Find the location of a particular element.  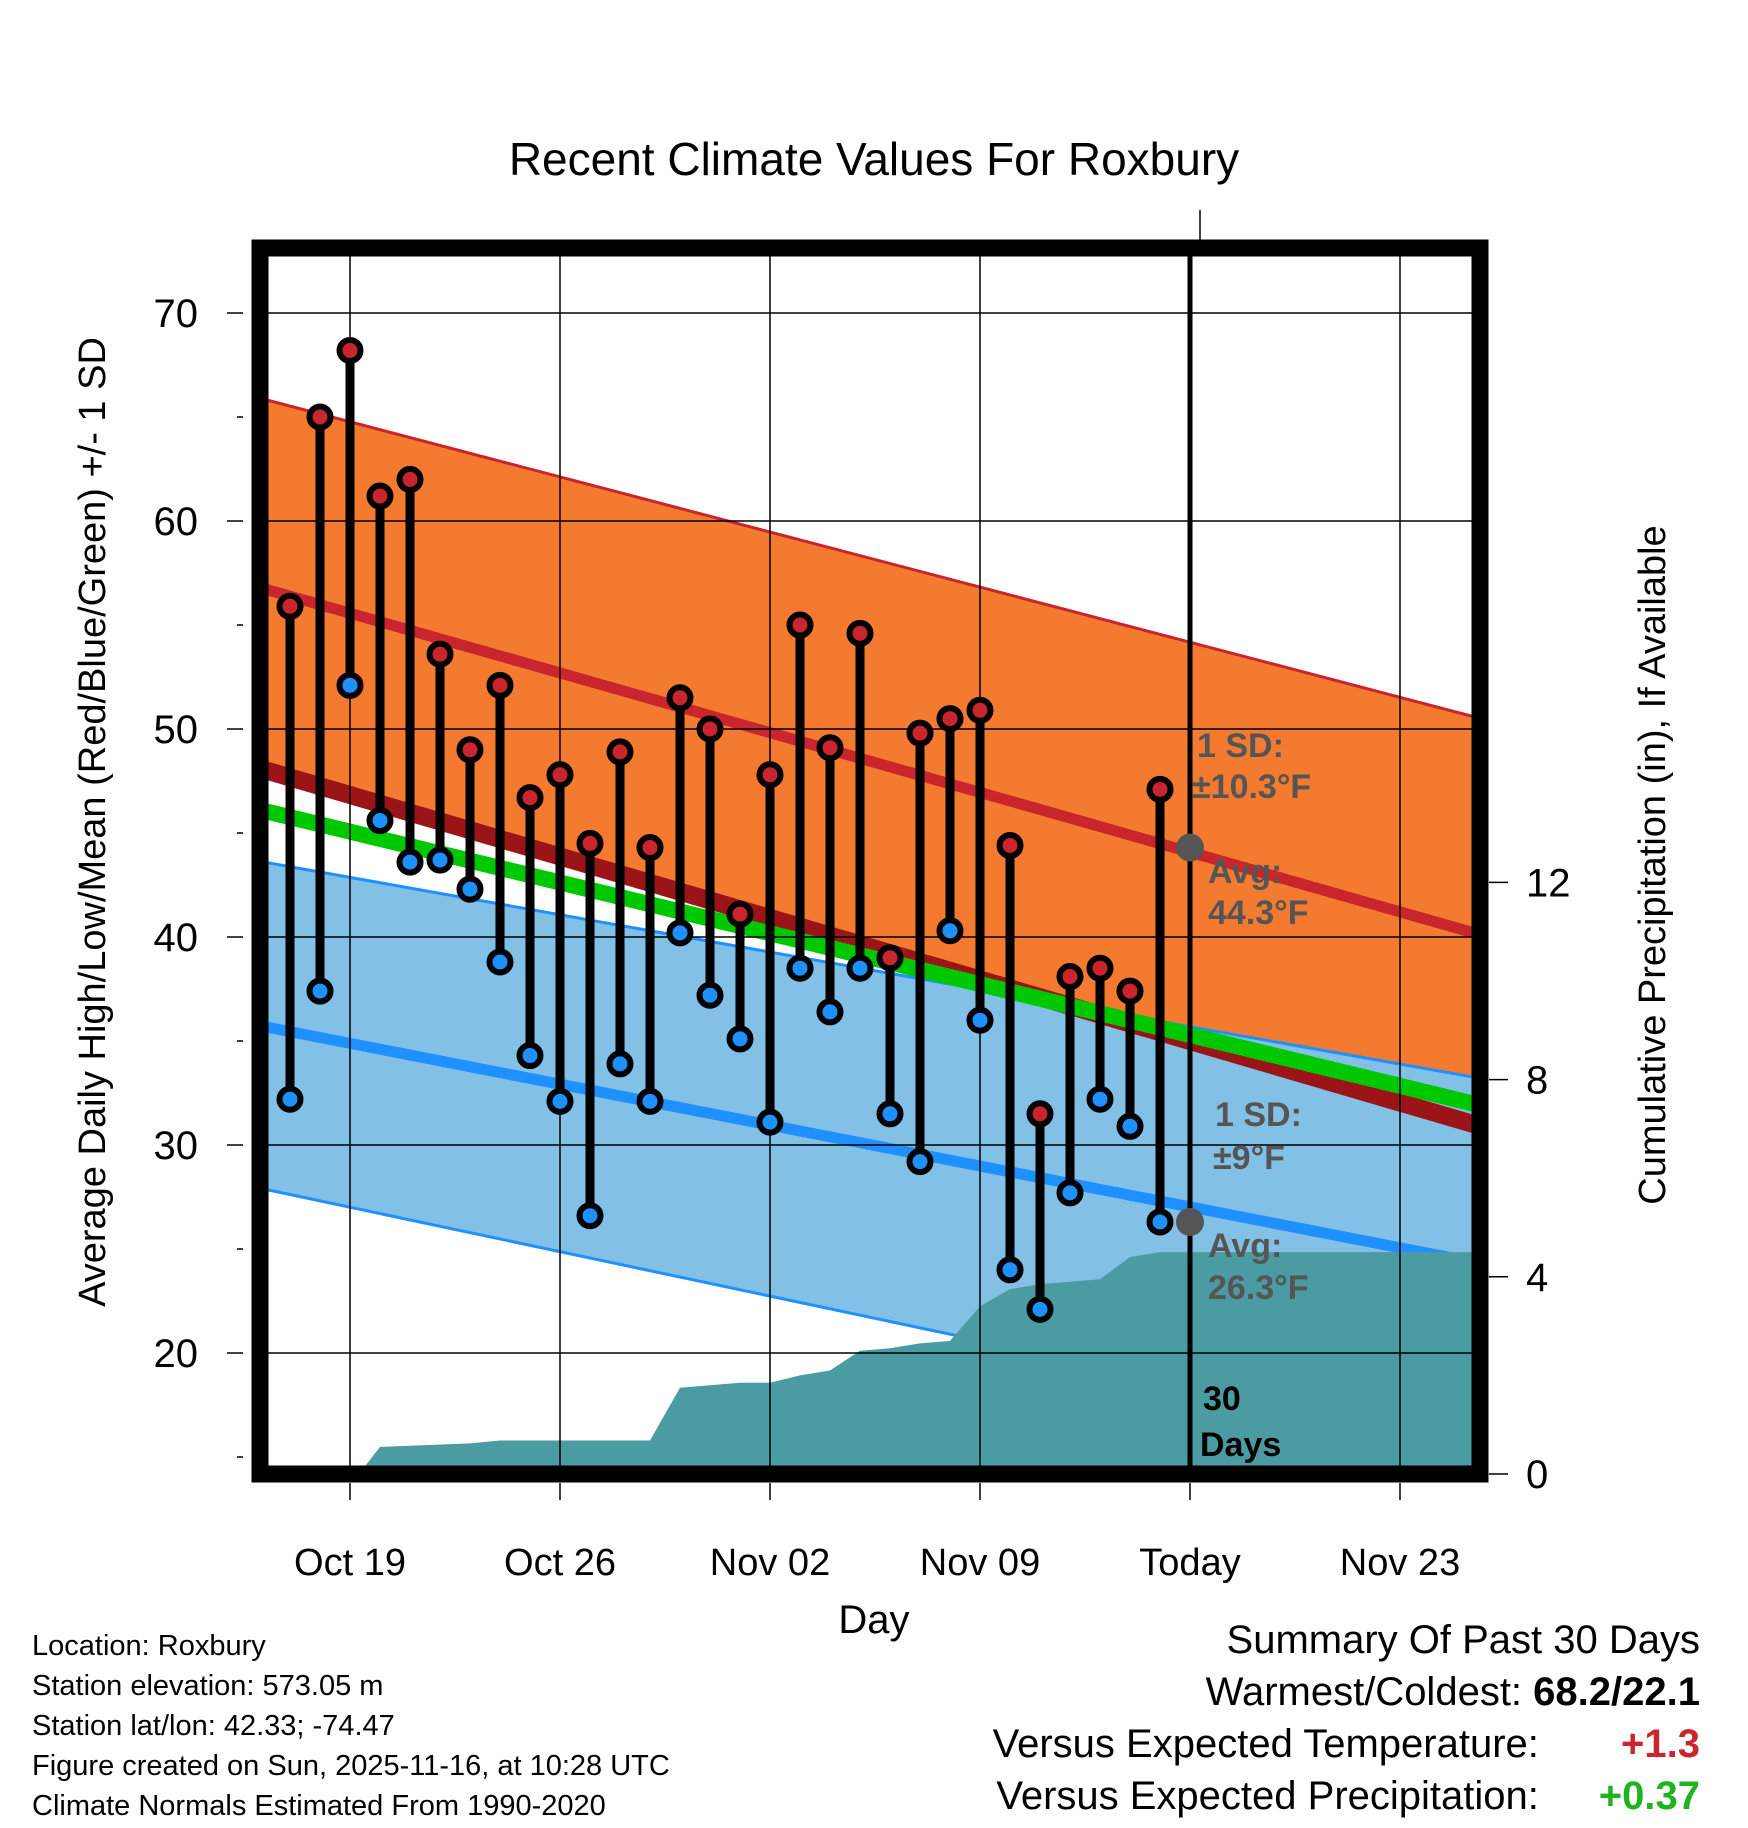

station-location: Location: Roxbury is located at coordinates (149, 1646).